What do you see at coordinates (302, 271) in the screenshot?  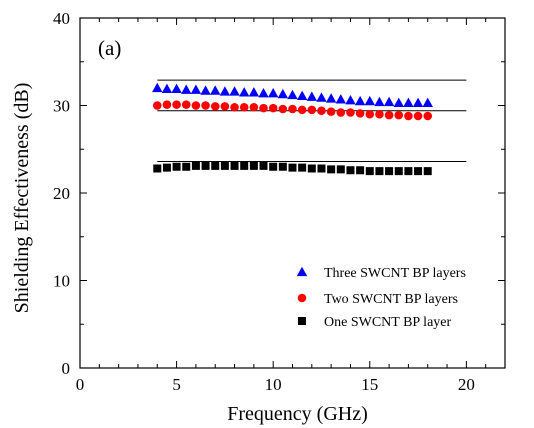 I see `legend-marker-triangle` at bounding box center [302, 271].